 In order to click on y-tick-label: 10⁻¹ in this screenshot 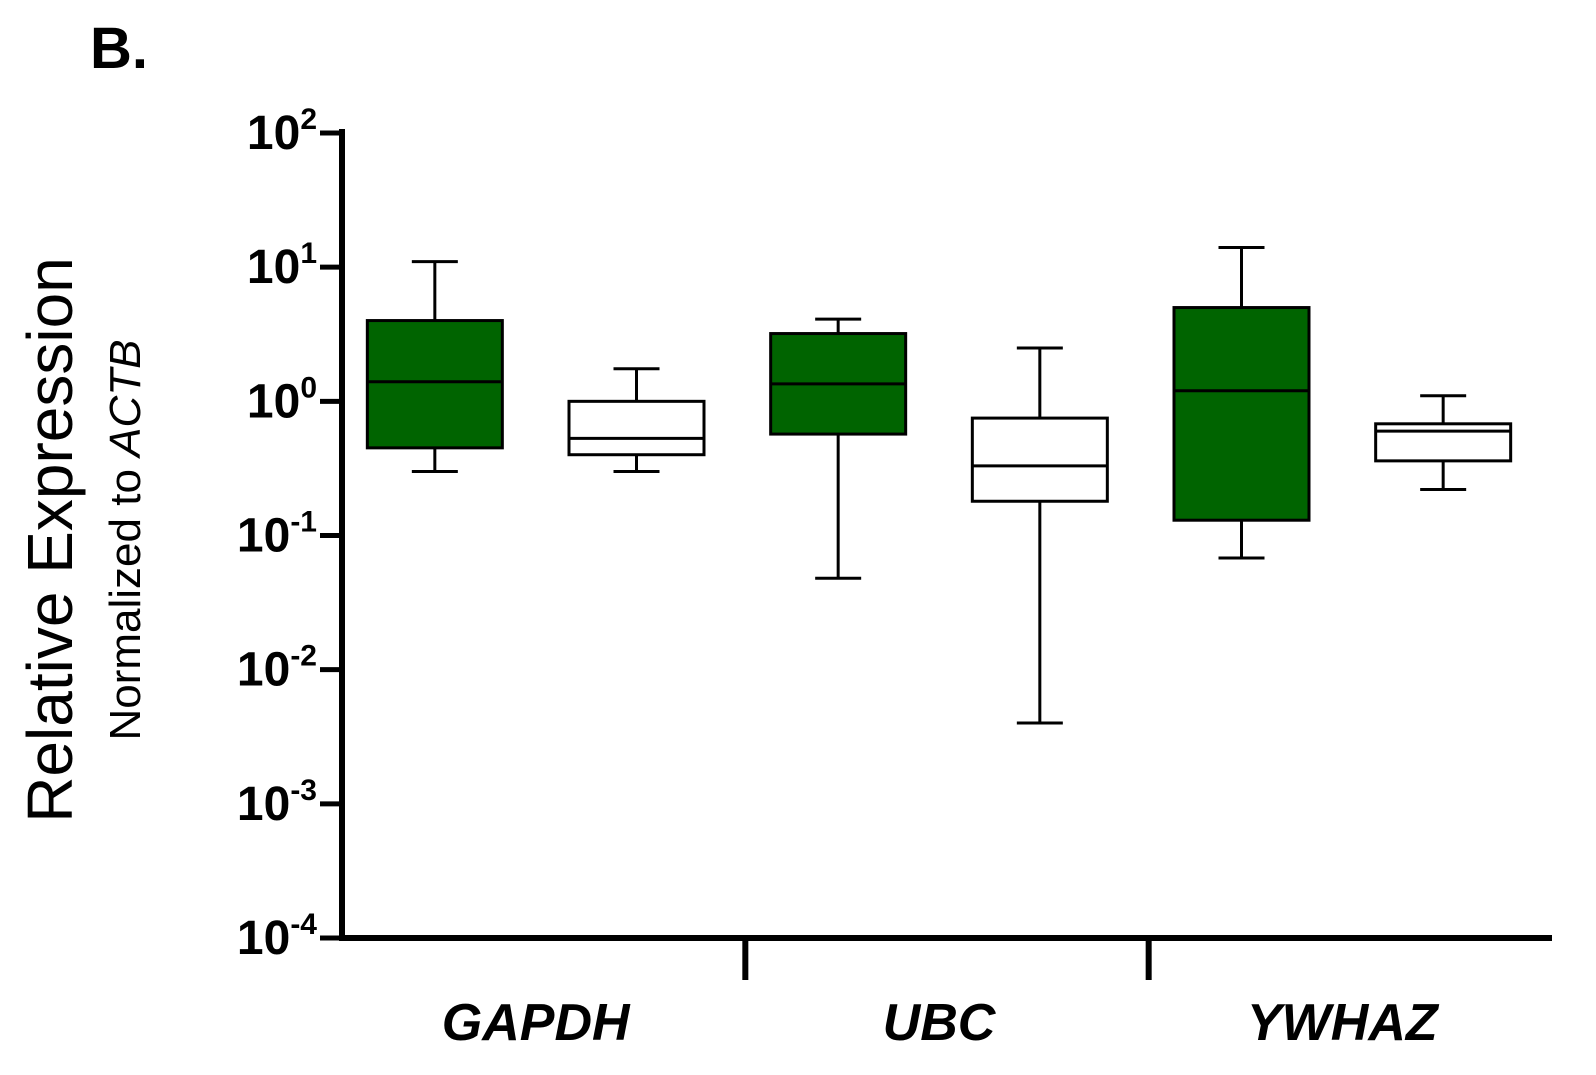, I will do `click(277, 534)`.